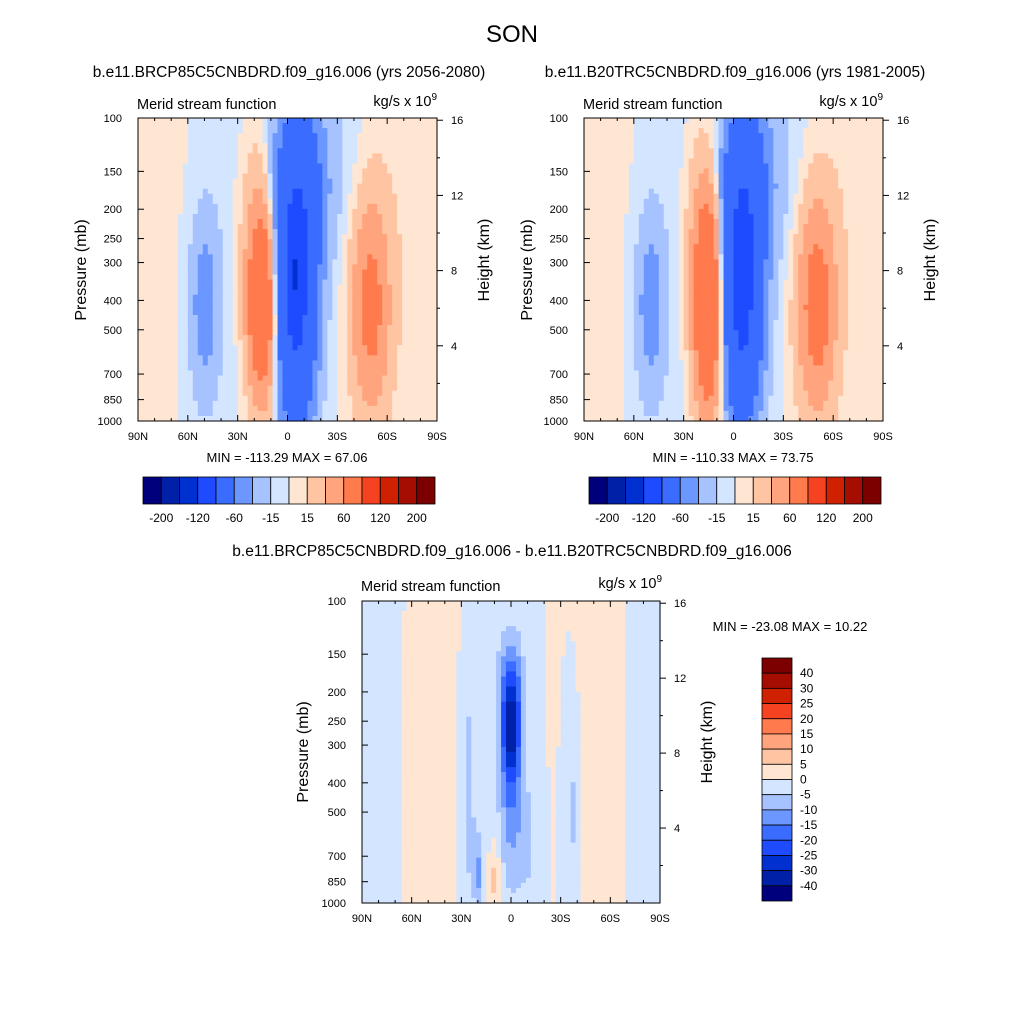 The width and height of the screenshot is (1024, 1024). What do you see at coordinates (512, 34) in the screenshot?
I see `figure-title: SON` at bounding box center [512, 34].